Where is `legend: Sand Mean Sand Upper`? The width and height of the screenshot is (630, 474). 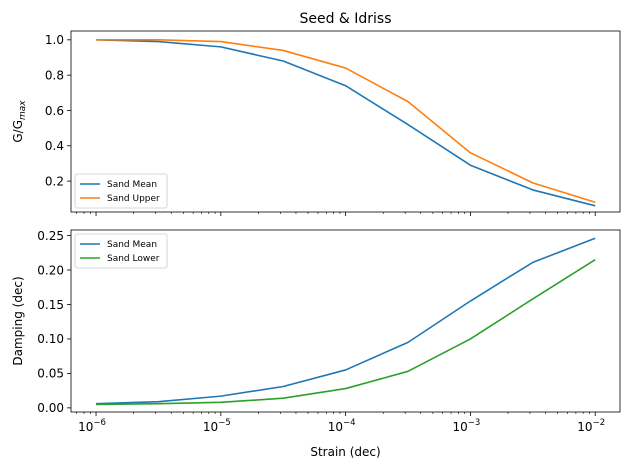
legend: Sand Mean Sand Upper is located at coordinates (121, 191).